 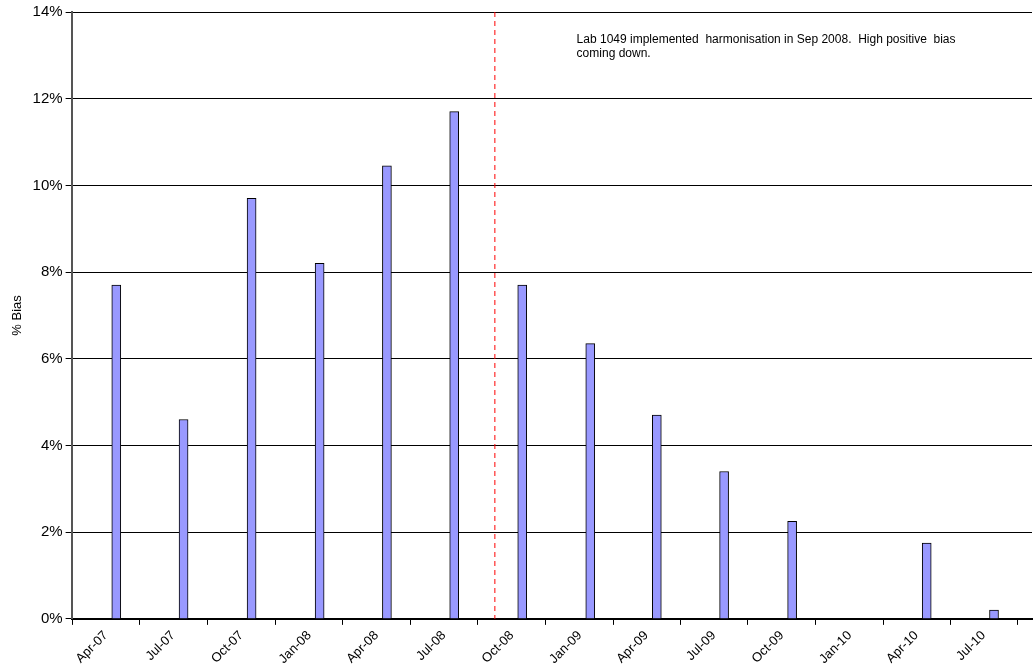 What do you see at coordinates (51, 357) in the screenshot?
I see `y-tick-label: 6%` at bounding box center [51, 357].